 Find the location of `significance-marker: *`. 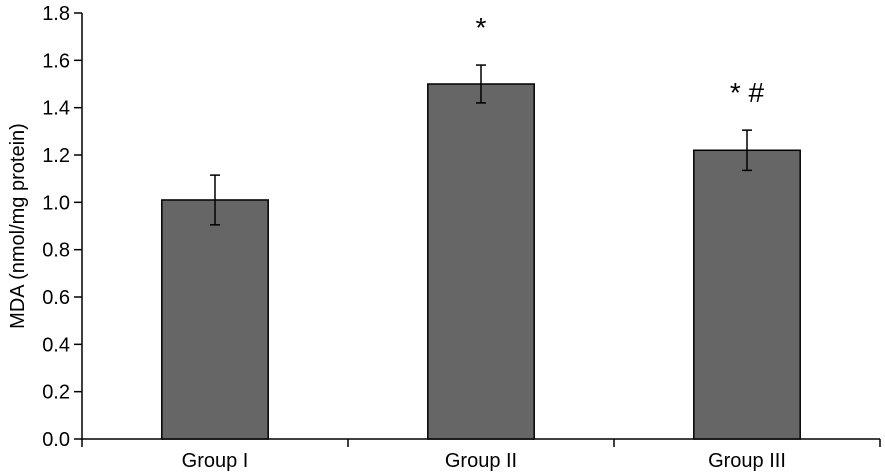

significance-marker: * is located at coordinates (481, 27).